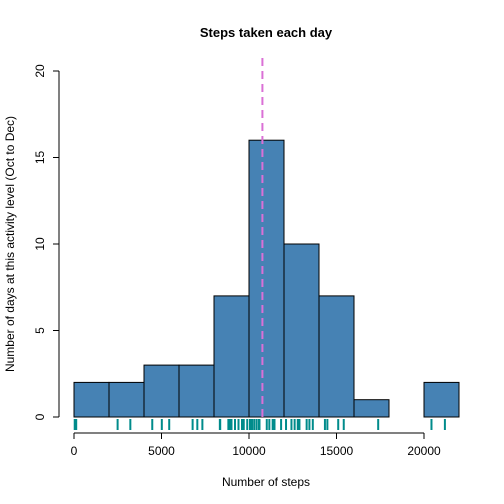 This screenshot has width=504, height=504. I want to click on y-tick-label: 5, so click(40, 330).